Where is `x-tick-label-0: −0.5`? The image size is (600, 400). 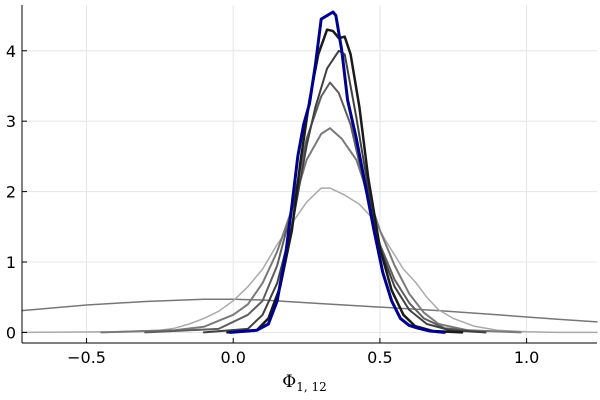
x-tick-label-0: −0.5 is located at coordinates (86, 357).